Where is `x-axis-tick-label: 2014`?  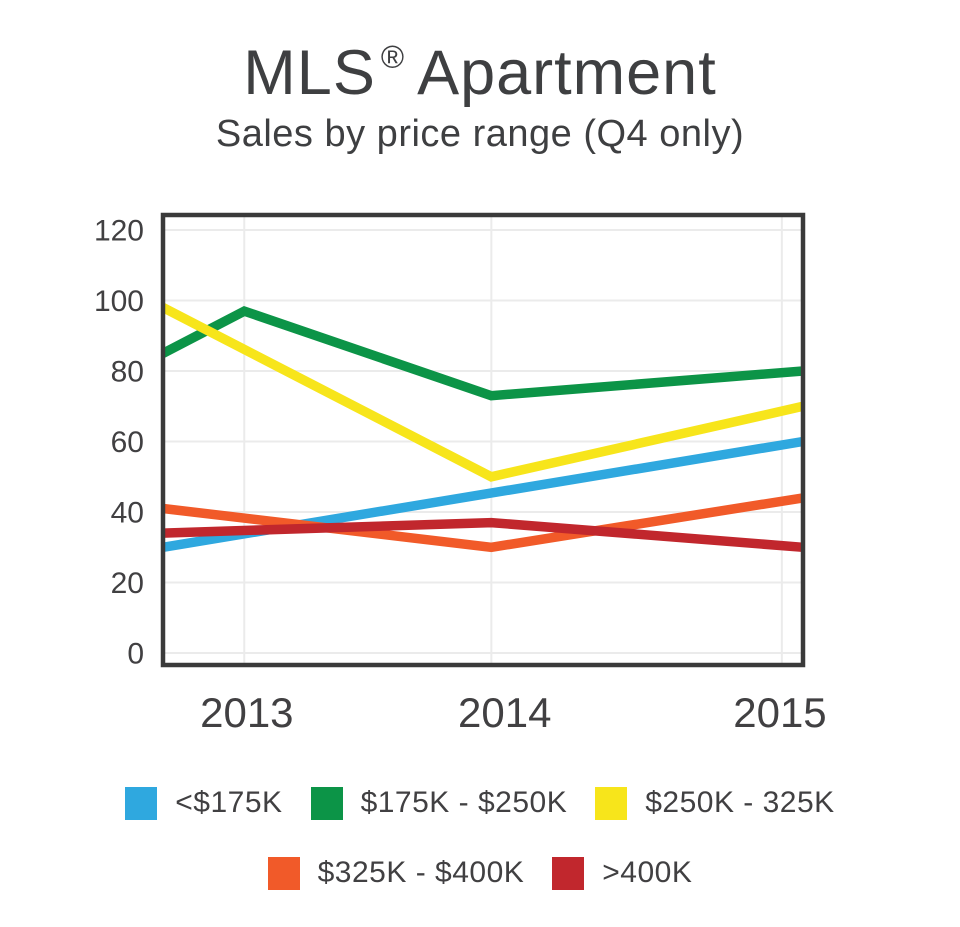 x-axis-tick-label: 2014 is located at coordinates (504, 712).